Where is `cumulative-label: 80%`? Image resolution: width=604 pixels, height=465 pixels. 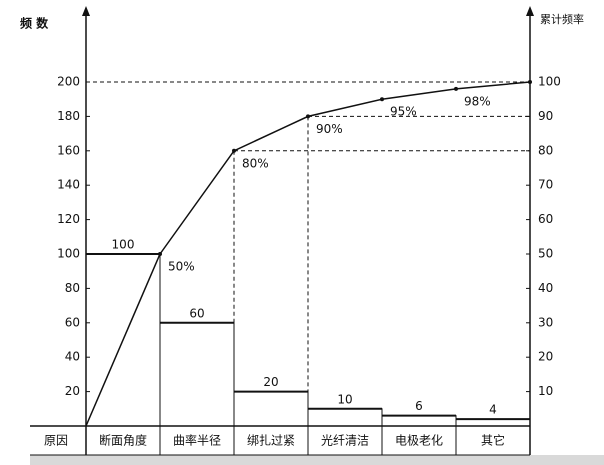 cumulative-label: 80% is located at coordinates (255, 163).